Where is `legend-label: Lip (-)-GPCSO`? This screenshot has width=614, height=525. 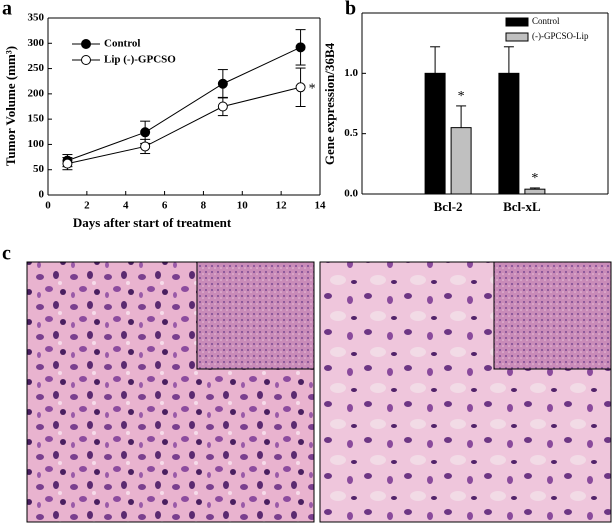
legend-label: Lip (-)-GPCSO is located at coordinates (140, 60).